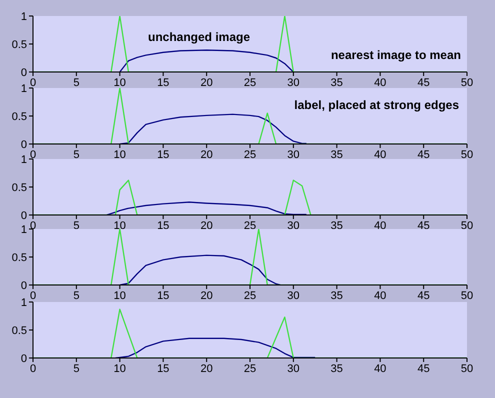 The width and height of the screenshot is (495, 398). Describe the element at coordinates (199, 37) in the screenshot. I see `annotation: unchanged image` at that location.